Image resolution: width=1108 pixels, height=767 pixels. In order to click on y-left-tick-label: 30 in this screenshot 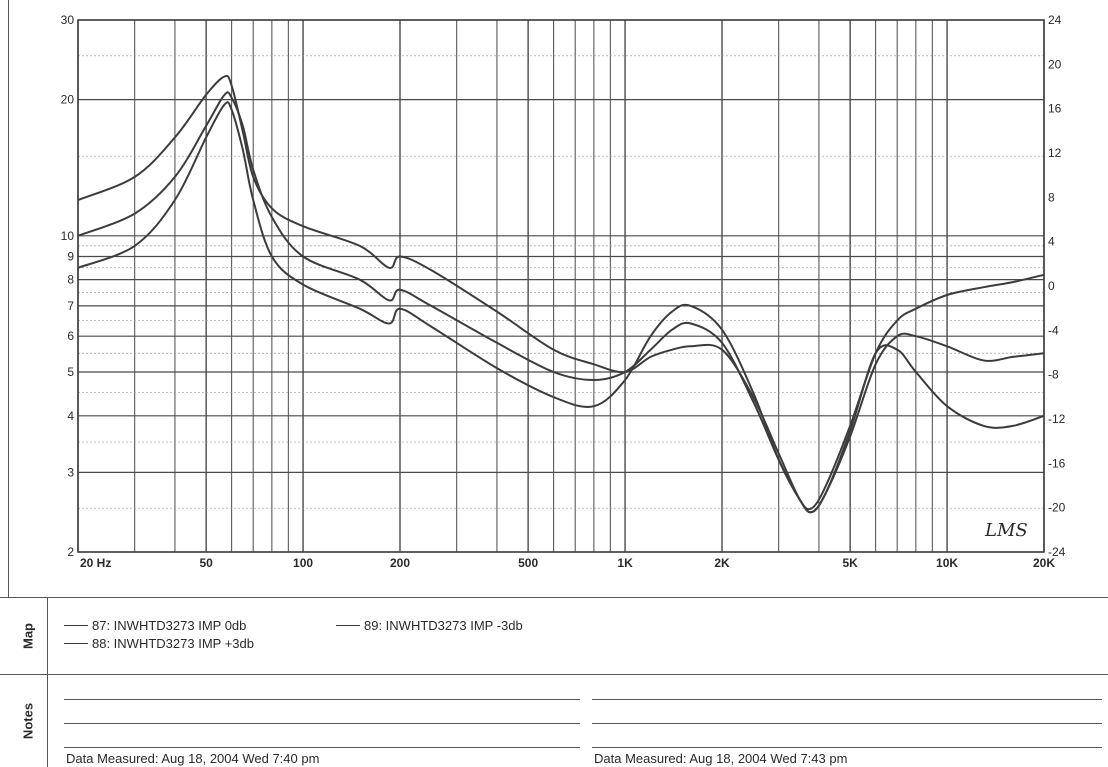, I will do `click(68, 20)`.